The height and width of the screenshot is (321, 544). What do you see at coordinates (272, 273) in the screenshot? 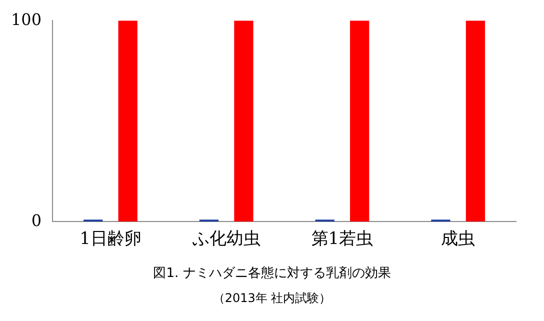
I see `text: 図1. ナミハダニ各態に対する乳剤の効果` at bounding box center [272, 273].